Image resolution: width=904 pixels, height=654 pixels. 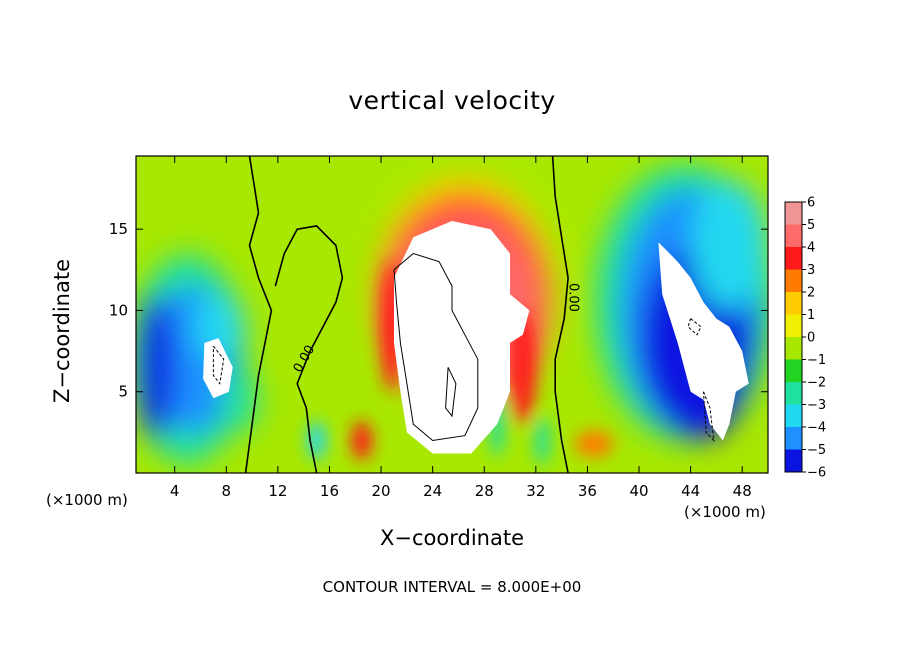 I want to click on colorbar-label: 5, so click(x=811, y=225).